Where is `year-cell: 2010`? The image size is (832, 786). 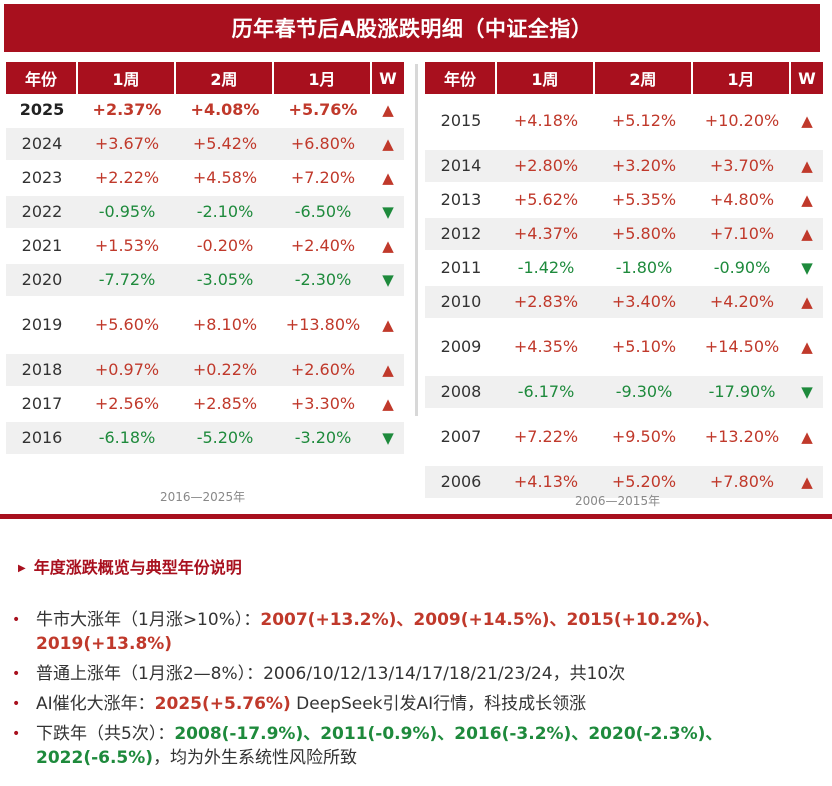 year-cell: 2010 is located at coordinates (461, 303).